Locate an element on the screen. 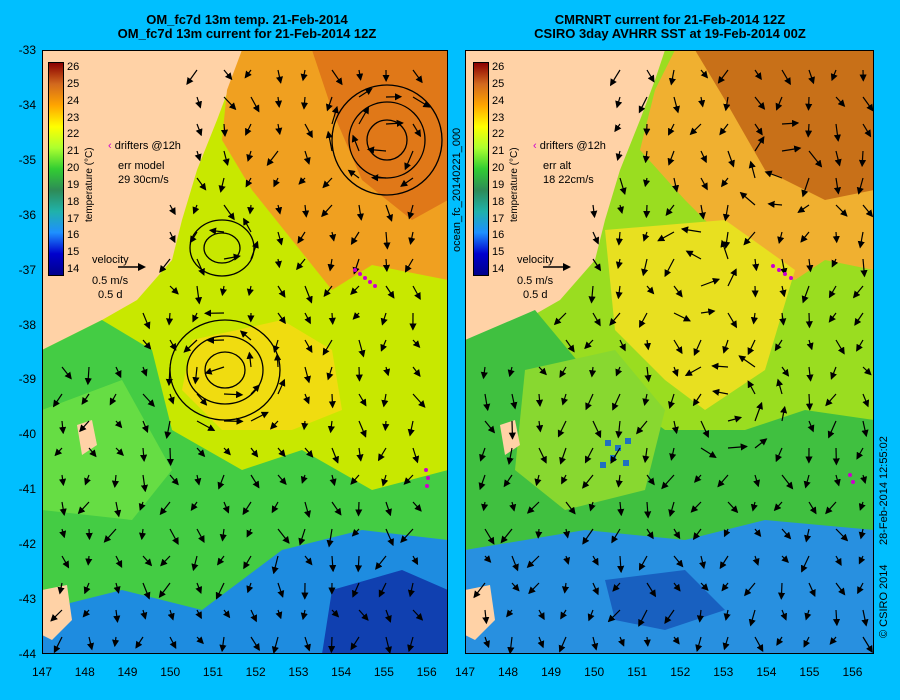  lat-tick-label: -44 is located at coordinates (27, 654).